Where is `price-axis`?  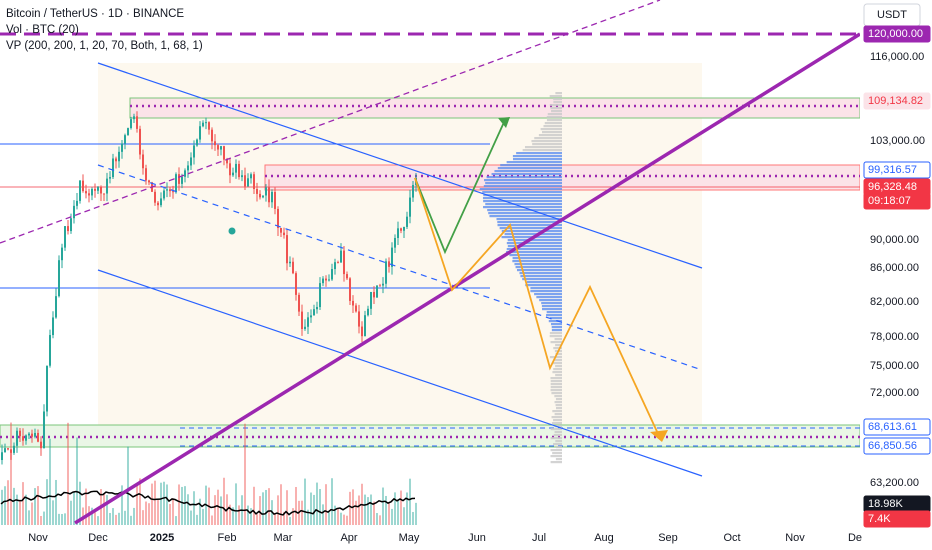
price-axis is located at coordinates (896, 275).